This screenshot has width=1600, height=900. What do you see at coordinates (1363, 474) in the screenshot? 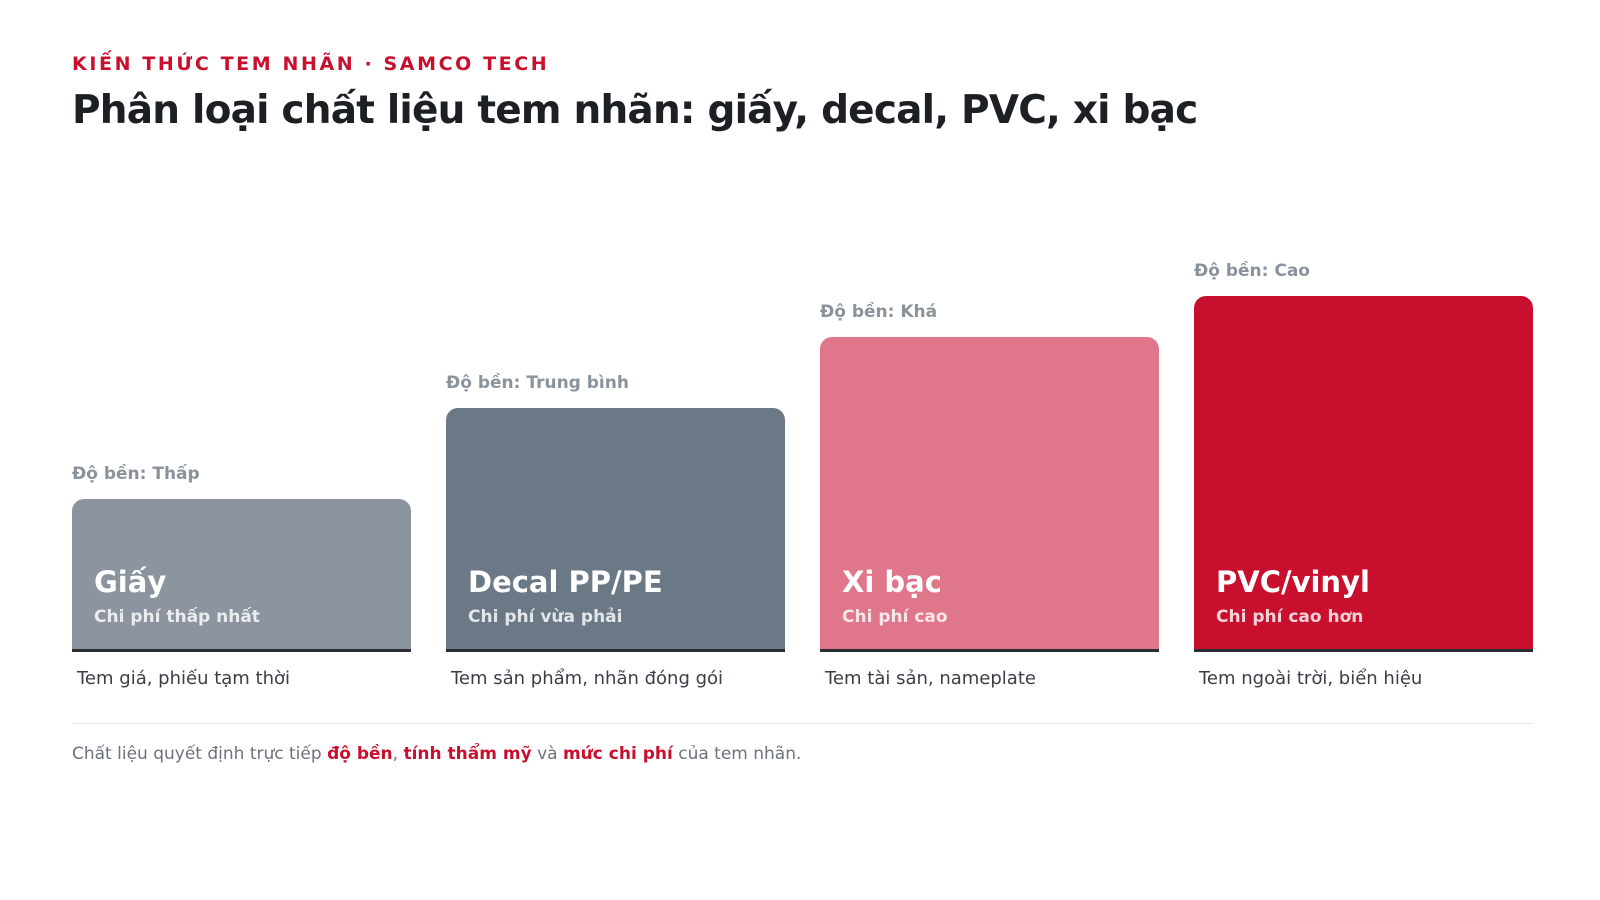
I see `bar: PVC/vinyl Chi phí cao hơn` at bounding box center [1363, 474].